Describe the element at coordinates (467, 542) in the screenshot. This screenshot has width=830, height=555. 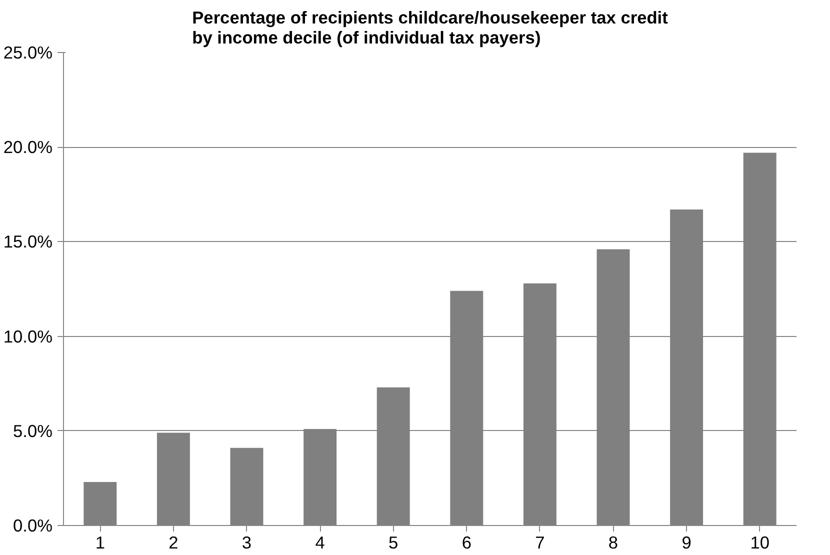
I see `x-tick-label: 6` at that location.